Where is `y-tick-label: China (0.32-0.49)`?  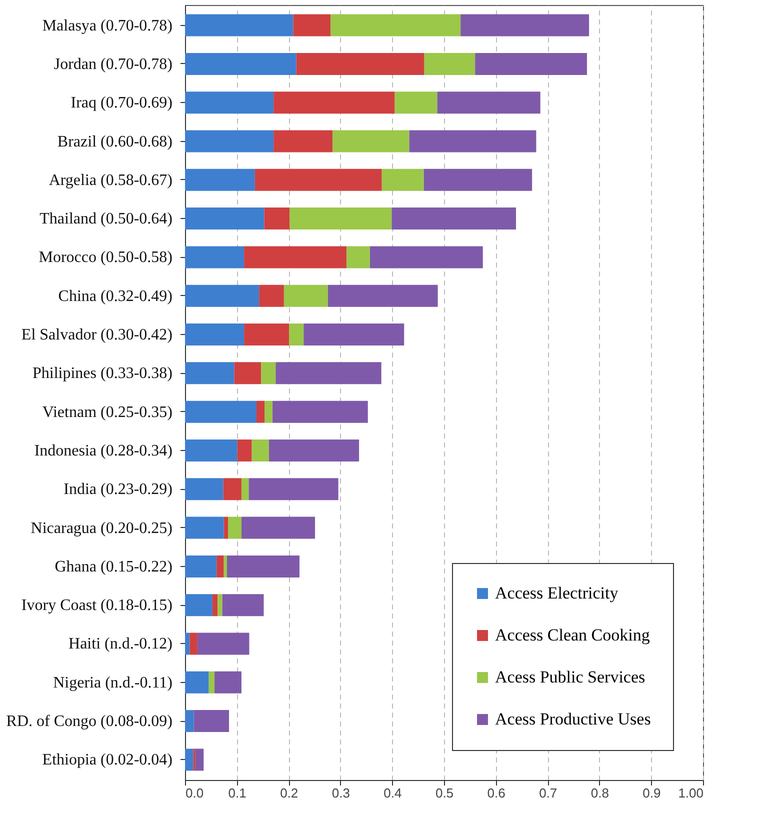
y-tick-label: China (0.32-0.49) is located at coordinates (115, 296).